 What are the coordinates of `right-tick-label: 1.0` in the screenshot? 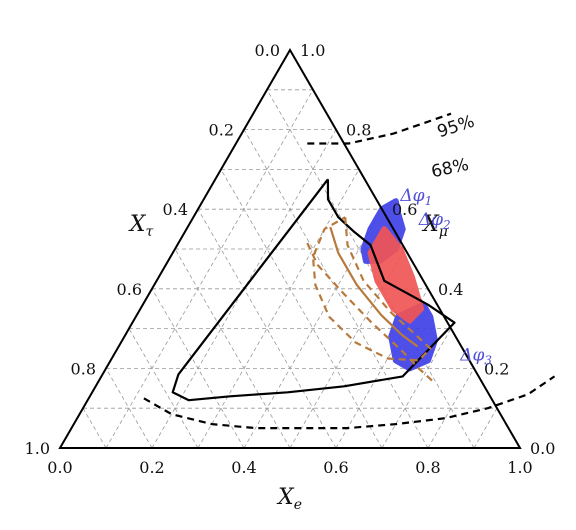 It's located at (312, 50).